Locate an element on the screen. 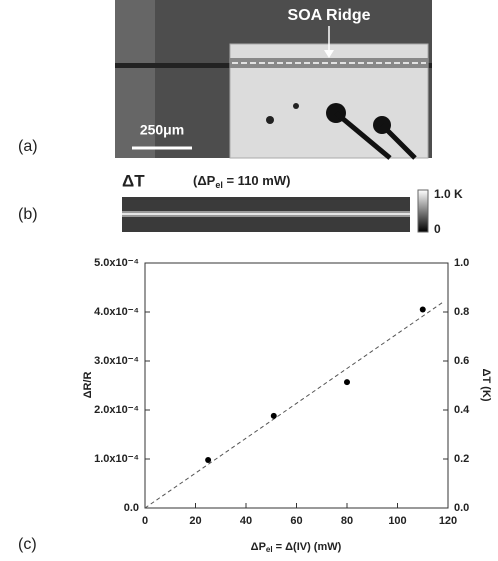 The image size is (498, 561). y-tick-label: 4.0x10⁻⁴ is located at coordinates (116, 312).